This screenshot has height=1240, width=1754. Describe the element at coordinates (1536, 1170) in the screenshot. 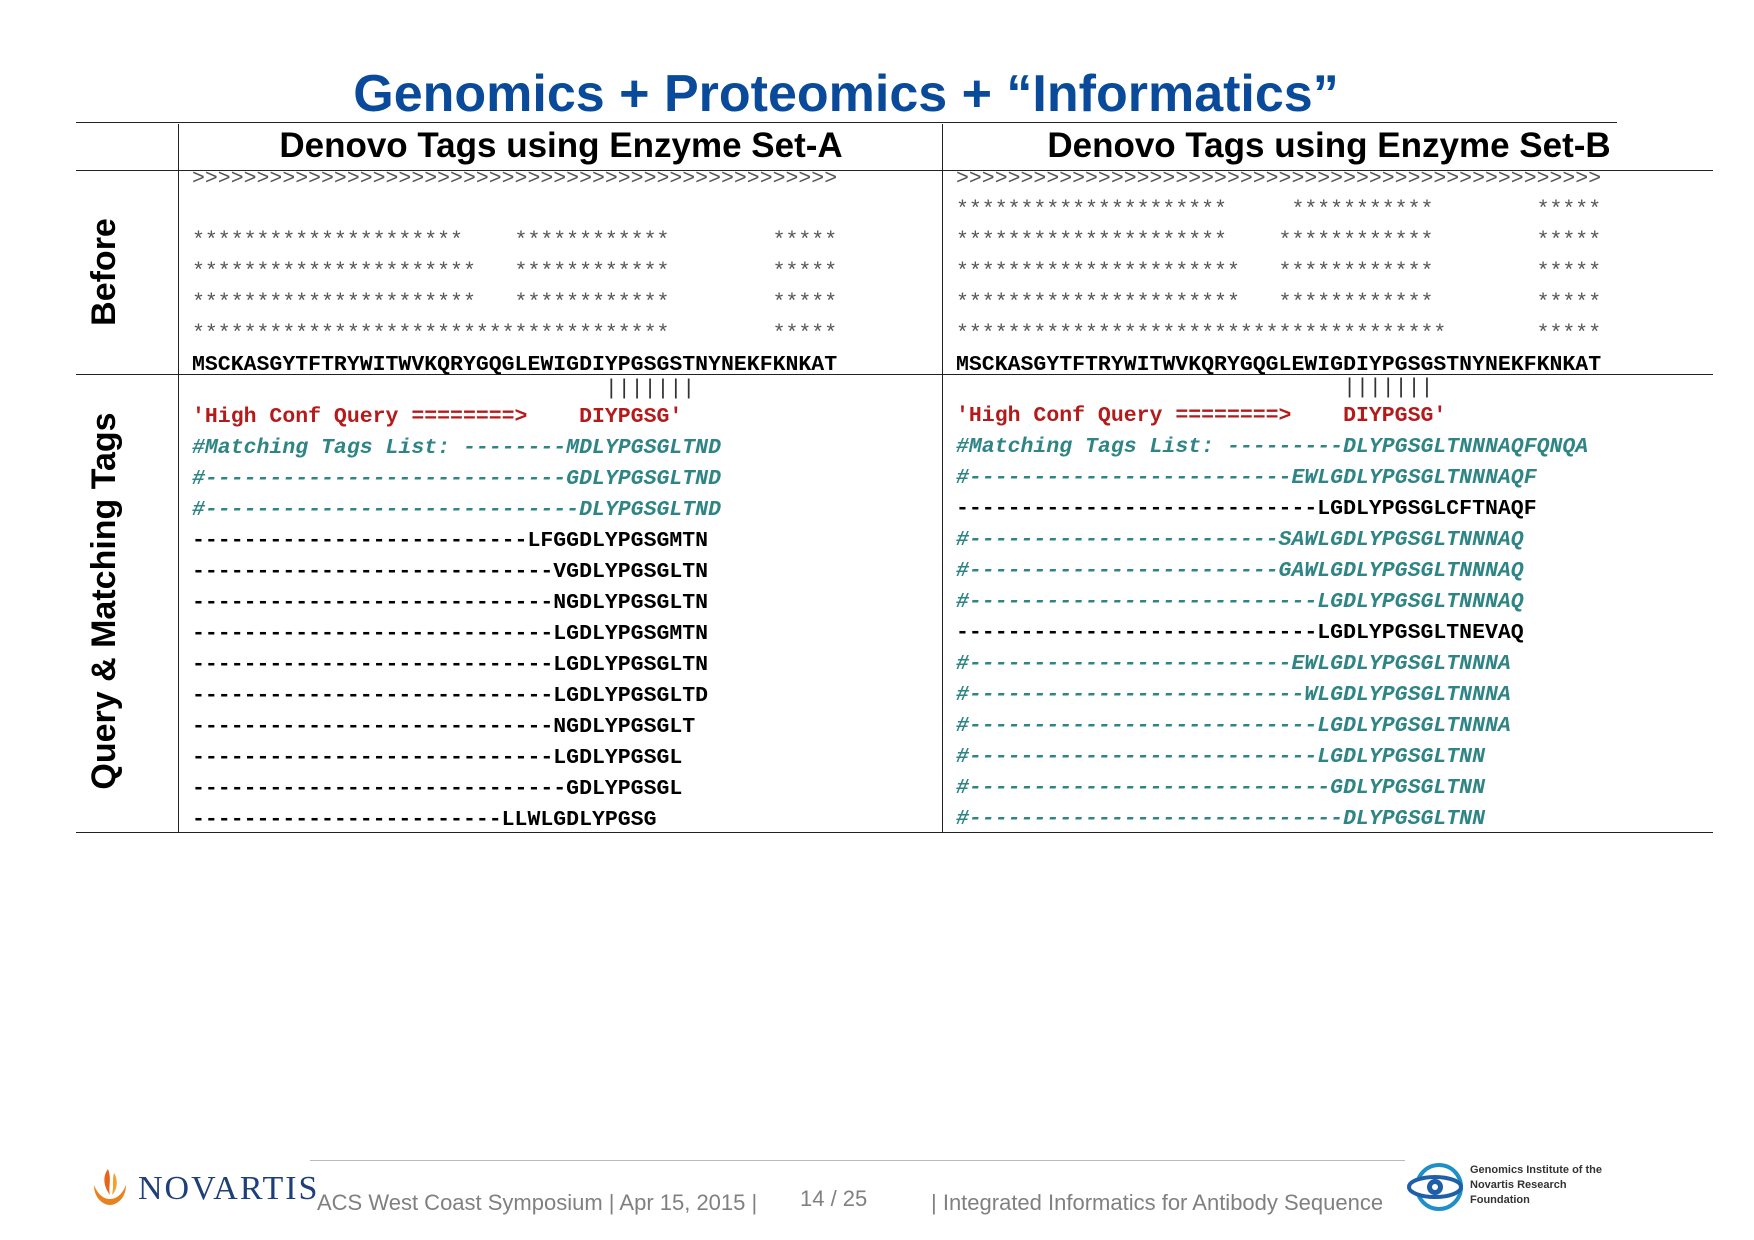

I see `gnf-line-1: Genomics Institute of the` at that location.